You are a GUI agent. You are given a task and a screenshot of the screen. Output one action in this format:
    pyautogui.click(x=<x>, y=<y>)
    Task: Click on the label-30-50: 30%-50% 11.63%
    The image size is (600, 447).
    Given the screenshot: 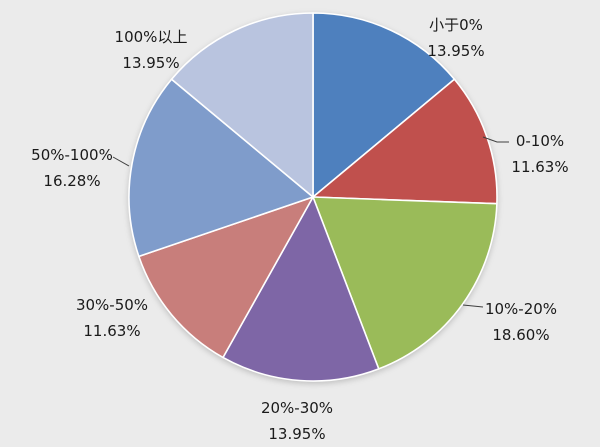 What is the action you would take?
    pyautogui.click(x=112, y=318)
    